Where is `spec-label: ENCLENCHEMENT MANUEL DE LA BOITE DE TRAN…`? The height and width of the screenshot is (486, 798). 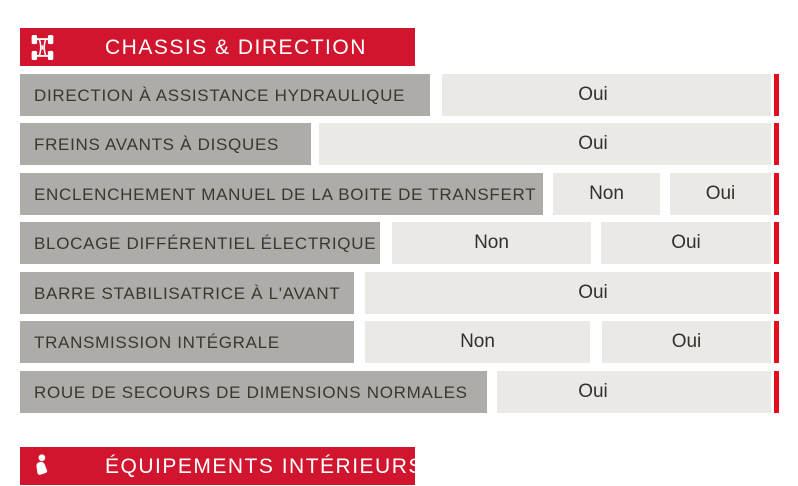 spec-label: ENCLENCHEMENT MANUEL DE LA BOITE DE TRAN… is located at coordinates (281, 194).